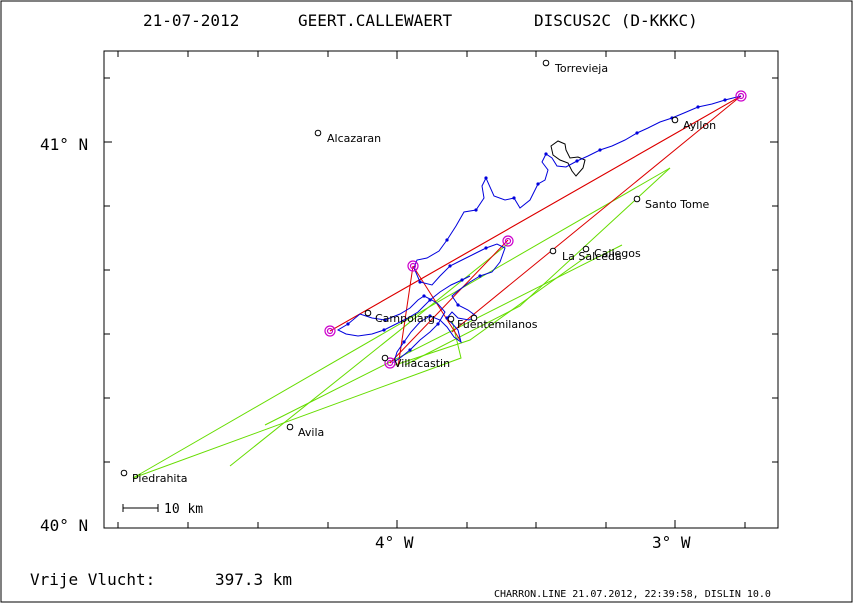  I want to click on place-label: La Salceda, so click(592, 256).